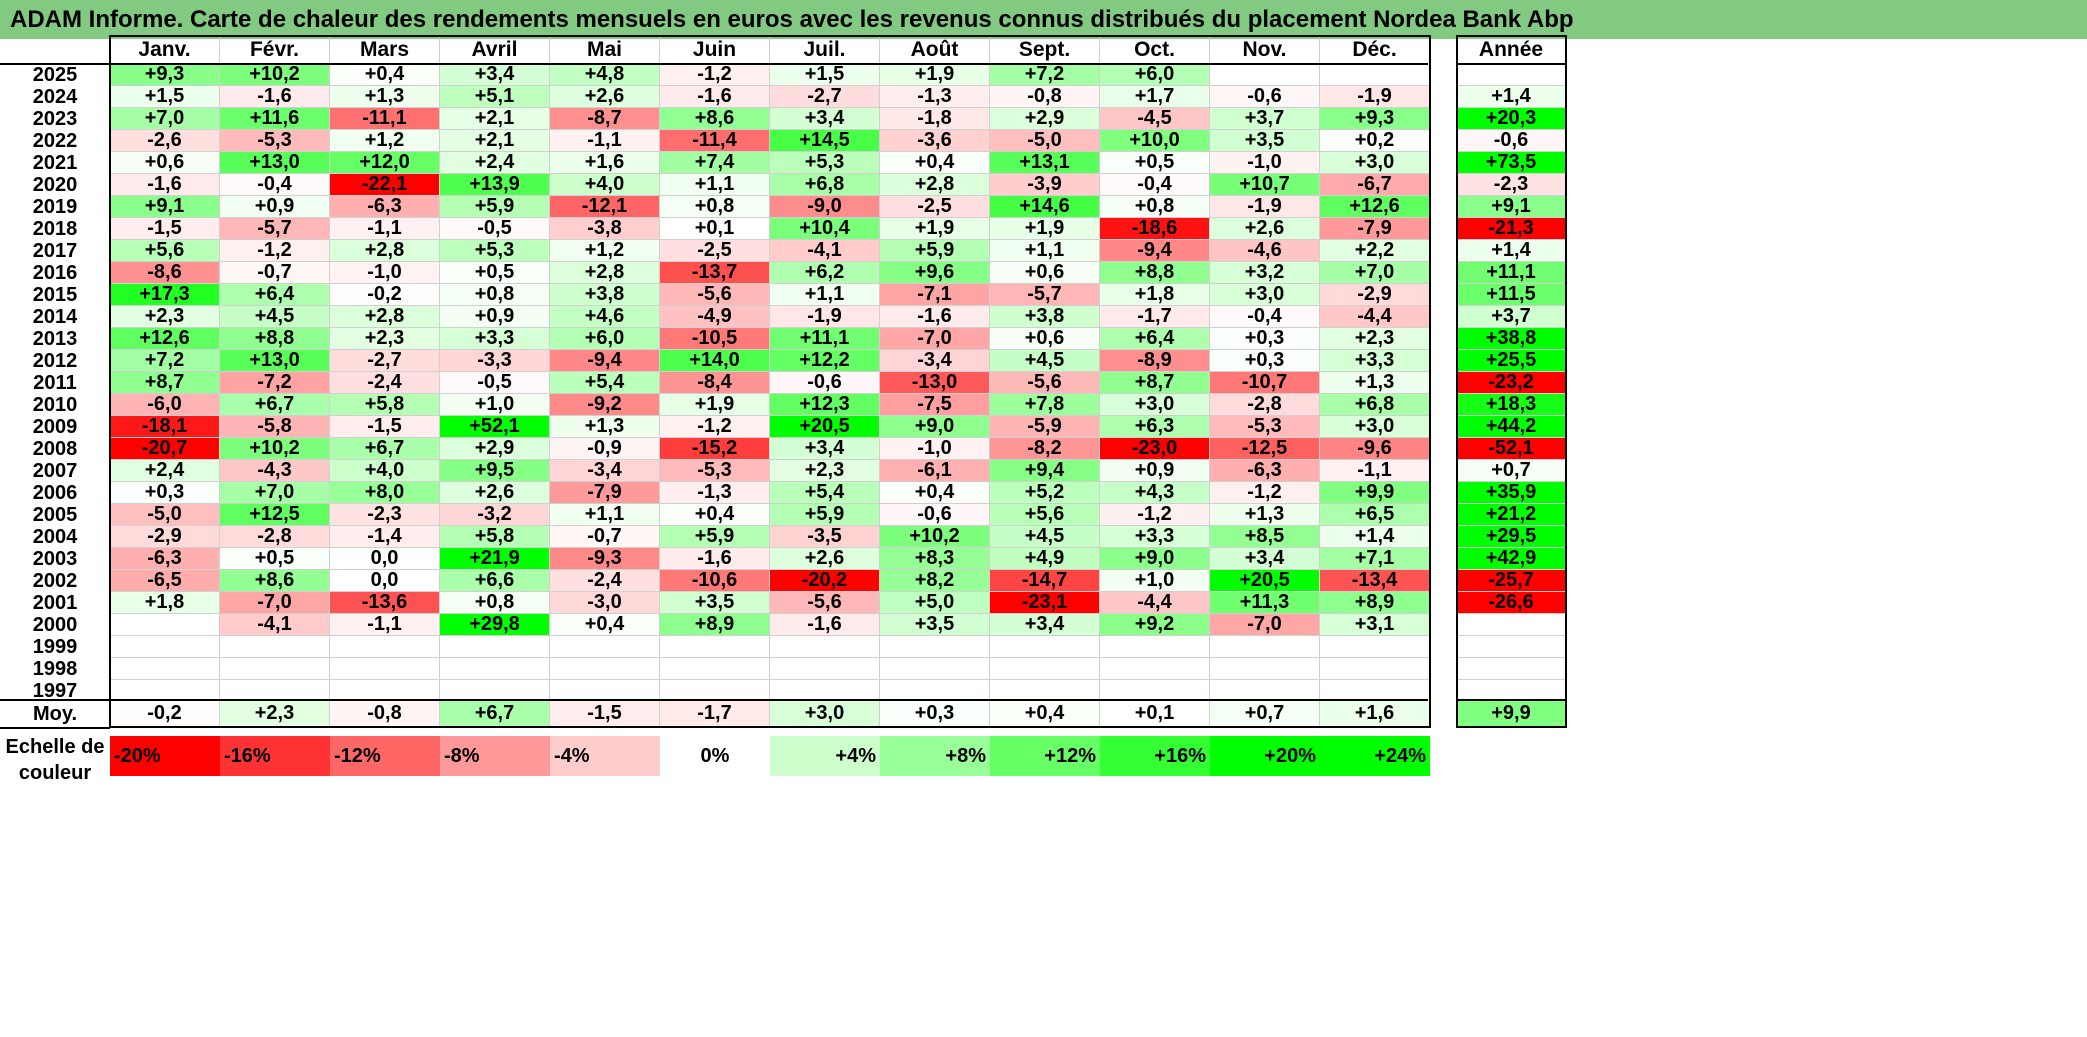  What do you see at coordinates (385, 97) in the screenshot?
I see `heatmap-cell: +1,3` at bounding box center [385, 97].